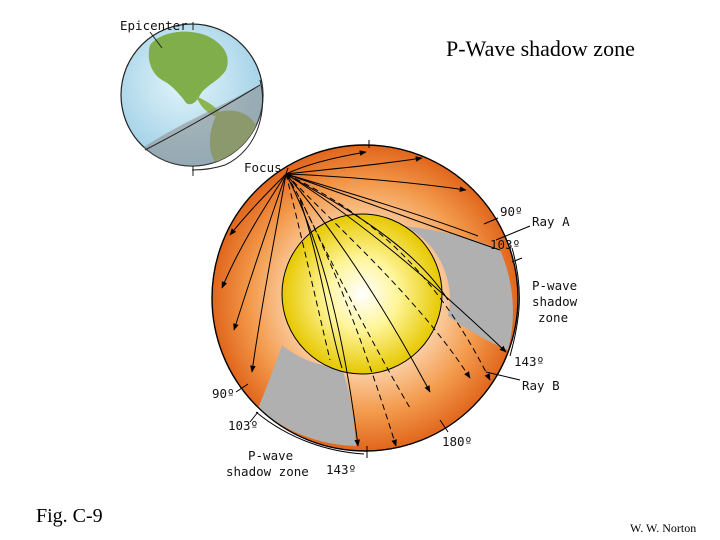 The image size is (720, 540). What do you see at coordinates (551, 221) in the screenshot?
I see `ray-a-label: Ray A` at bounding box center [551, 221].